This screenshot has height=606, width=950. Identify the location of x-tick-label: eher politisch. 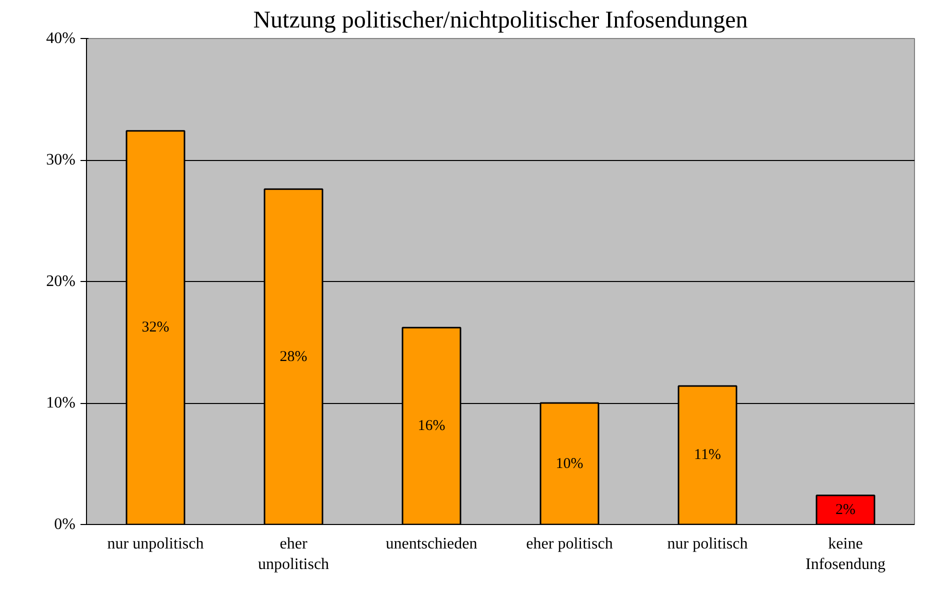
(569, 544).